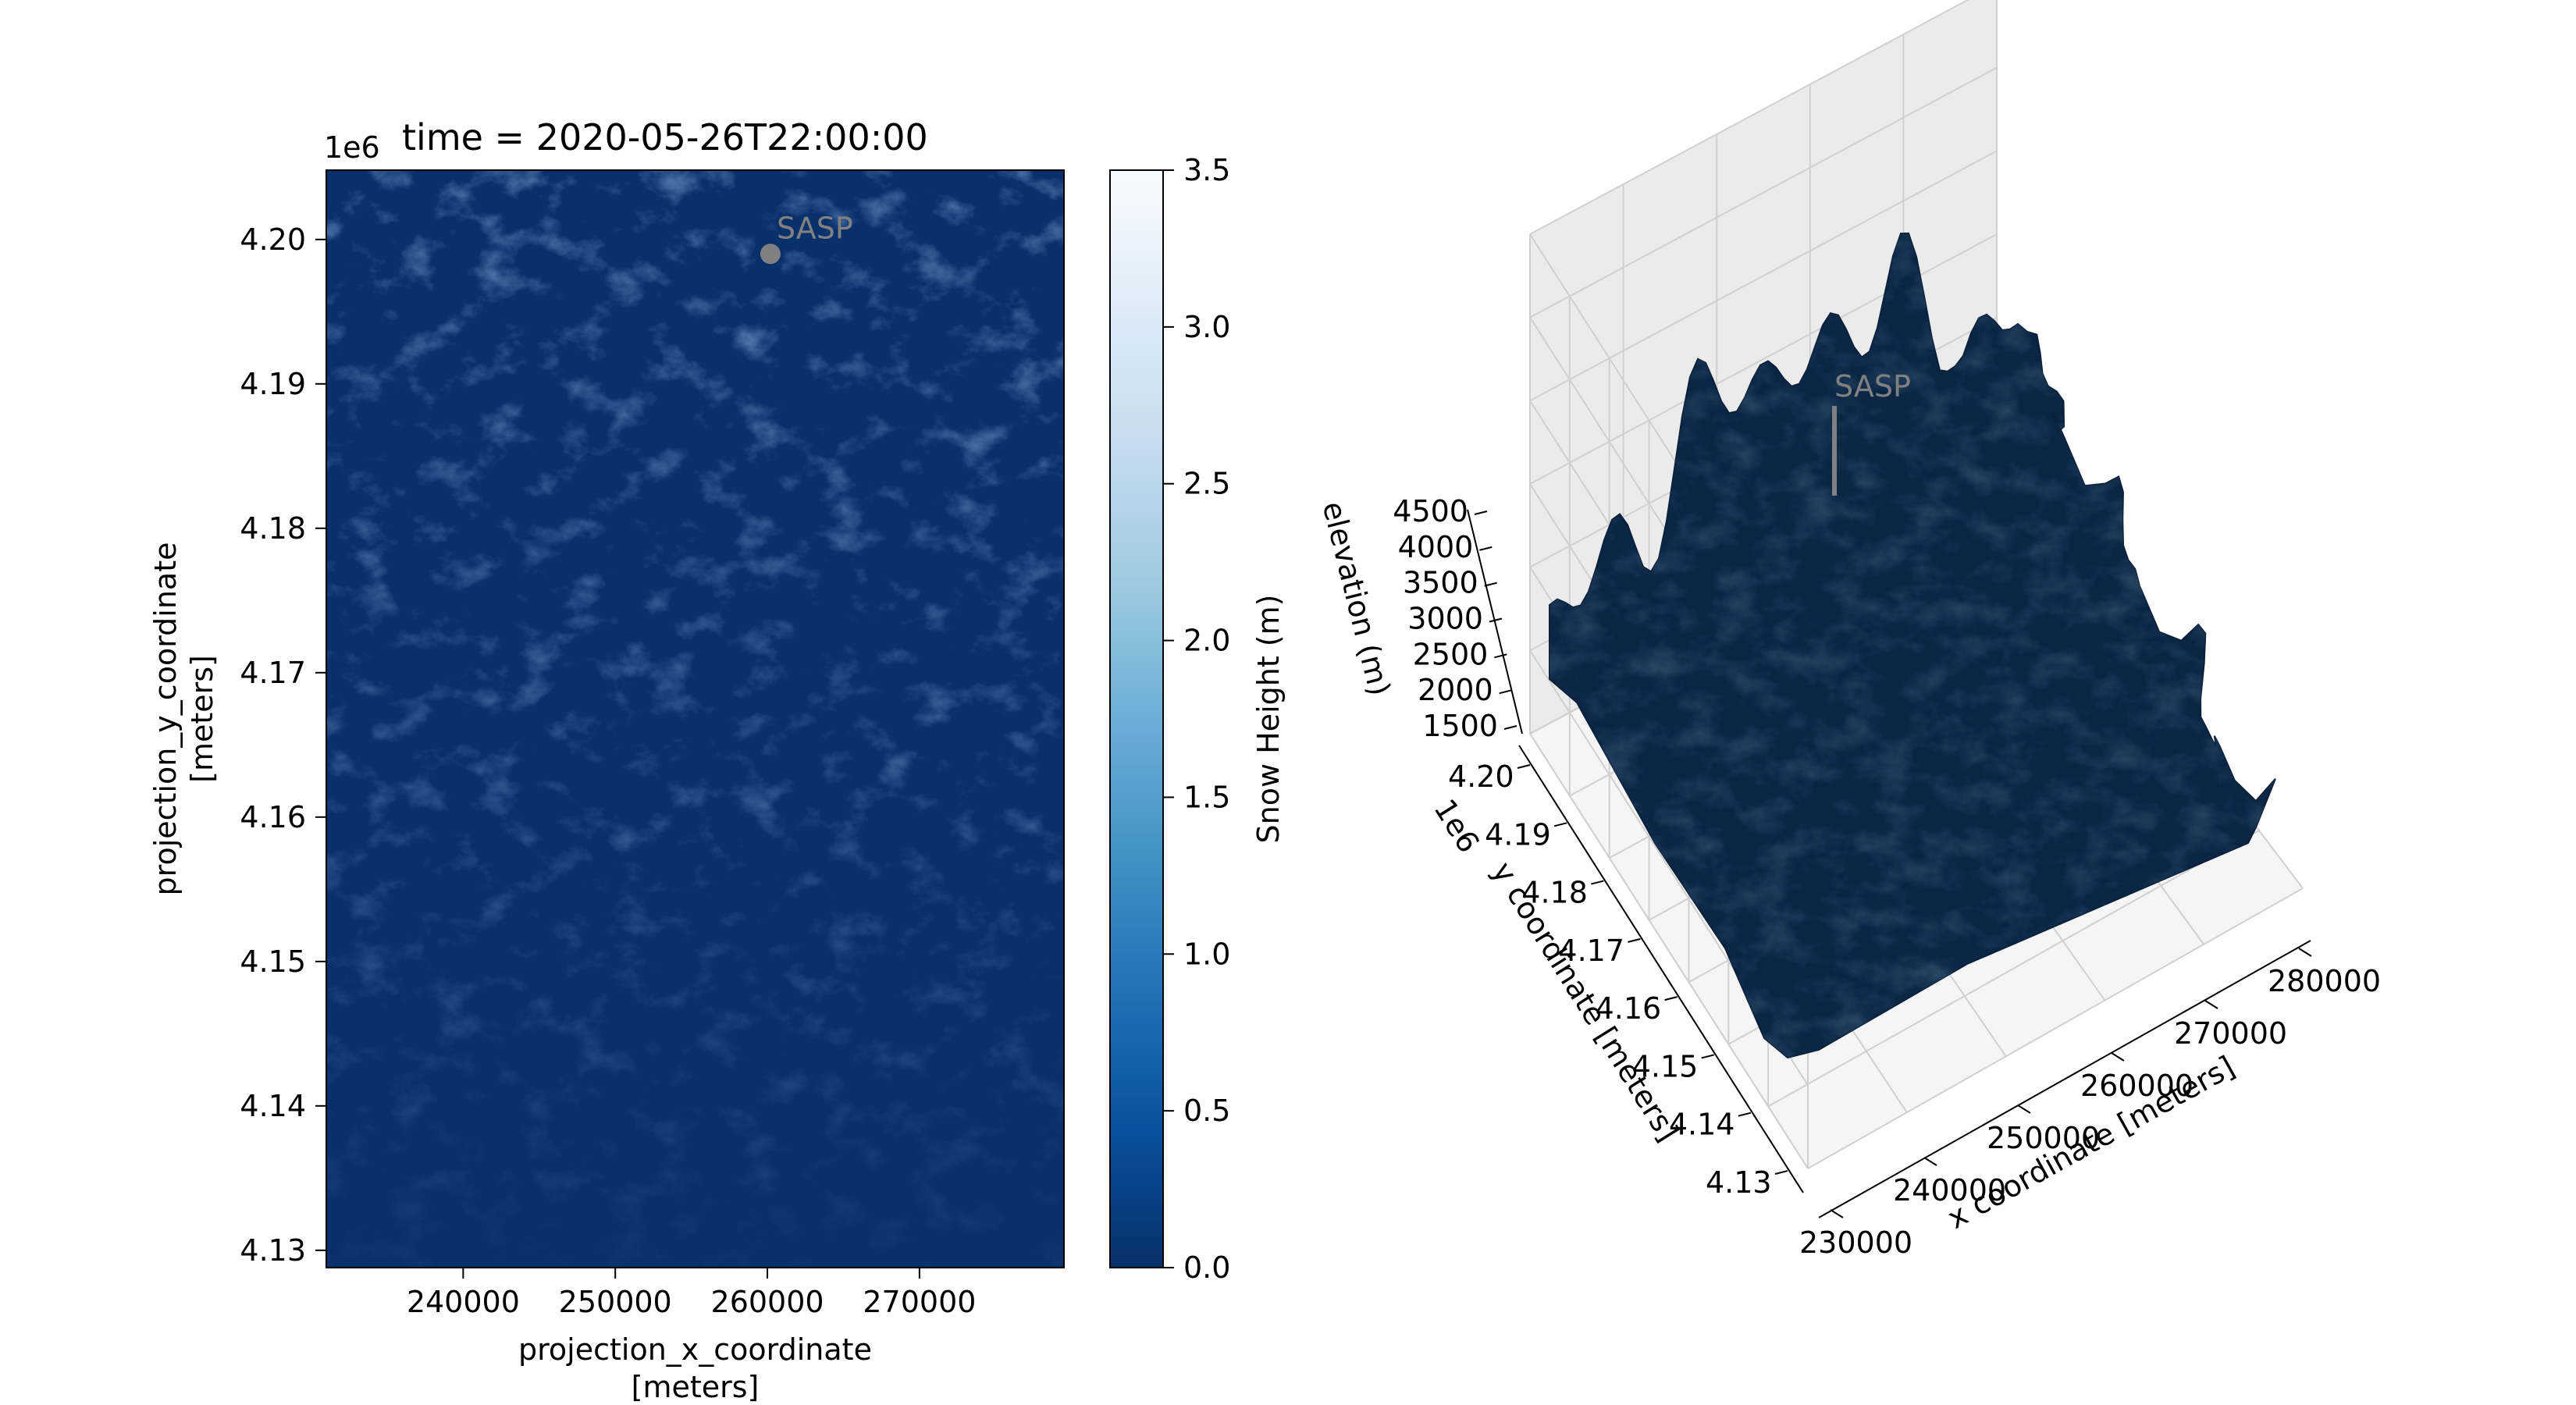  What do you see at coordinates (1445, 619) in the screenshot?
I see `z3d-tick-label: 3000` at bounding box center [1445, 619].